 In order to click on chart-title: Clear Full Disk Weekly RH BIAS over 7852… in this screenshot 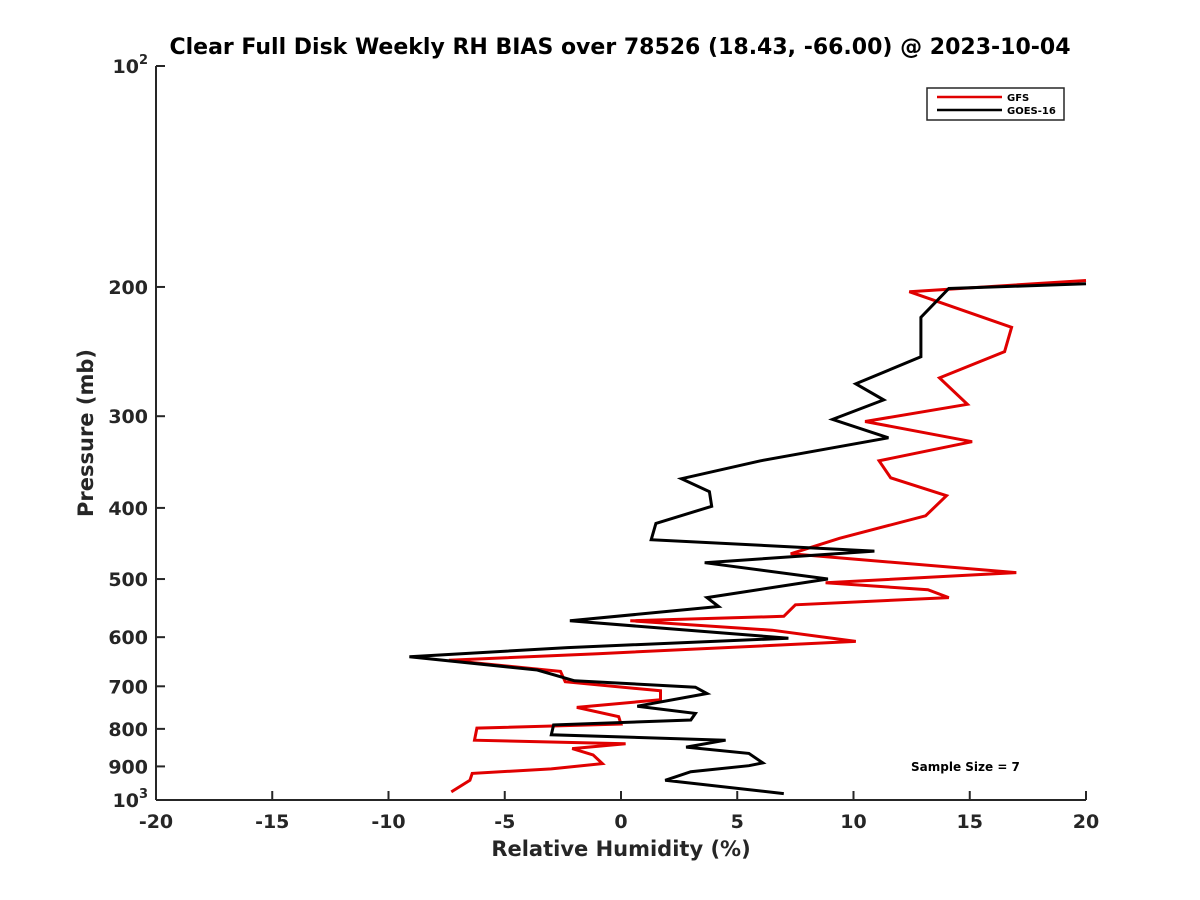, I will do `click(619, 47)`.